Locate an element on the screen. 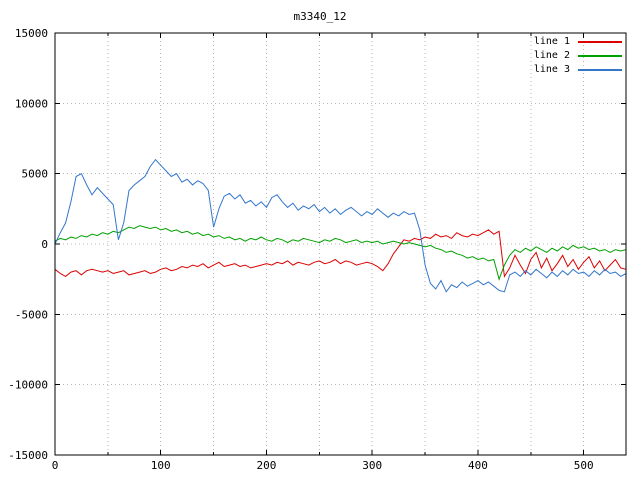 The width and height of the screenshot is (640, 480). y-tick-label: -15000 is located at coordinates (28, 455).